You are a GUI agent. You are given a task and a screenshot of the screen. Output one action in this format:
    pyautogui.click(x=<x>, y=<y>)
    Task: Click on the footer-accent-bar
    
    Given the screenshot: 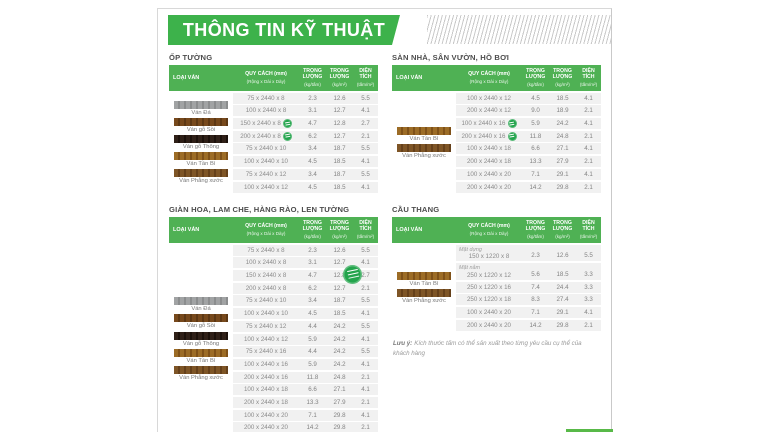 What is the action you would take?
    pyautogui.click(x=589, y=430)
    